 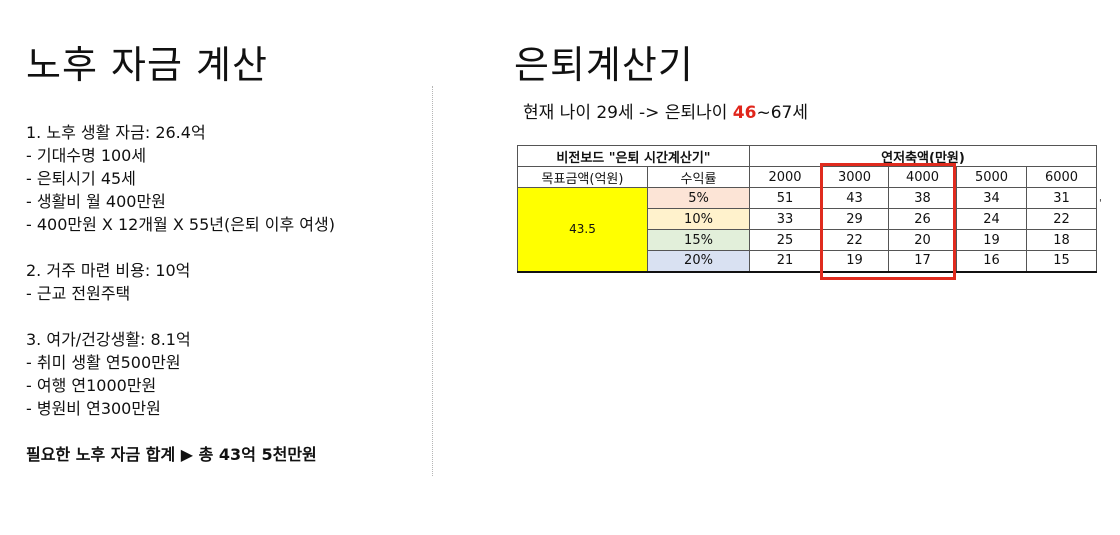 I want to click on savings-group-header: 연저축액(만원), so click(x=923, y=156).